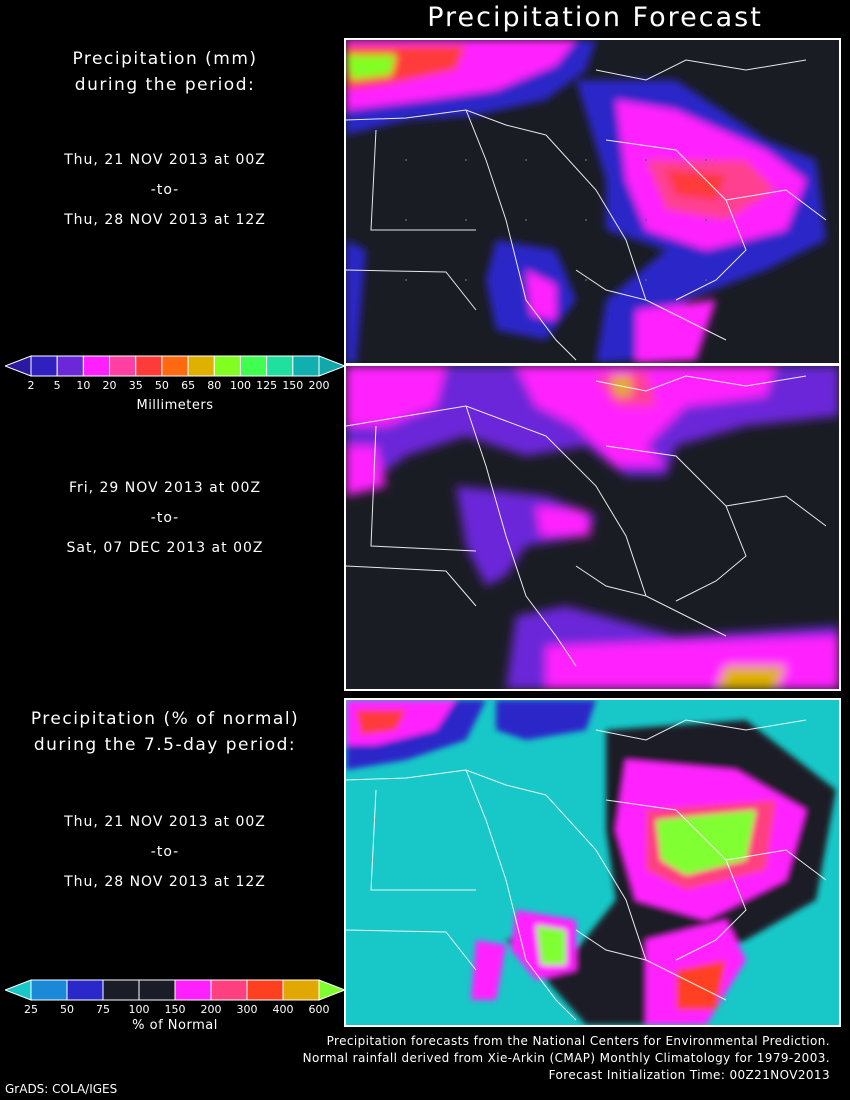 Image resolution: width=850 pixels, height=1100 pixels. What do you see at coordinates (165, 72) in the screenshot?
I see `mm-section-heading: Precipitation (mm) during the period:` at bounding box center [165, 72].